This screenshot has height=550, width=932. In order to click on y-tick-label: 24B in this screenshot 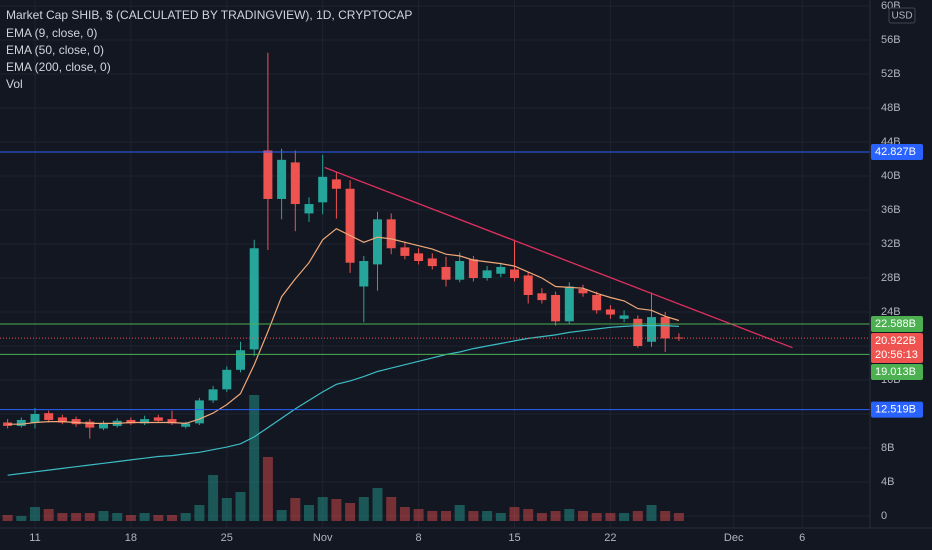, I will do `click(891, 312)`.